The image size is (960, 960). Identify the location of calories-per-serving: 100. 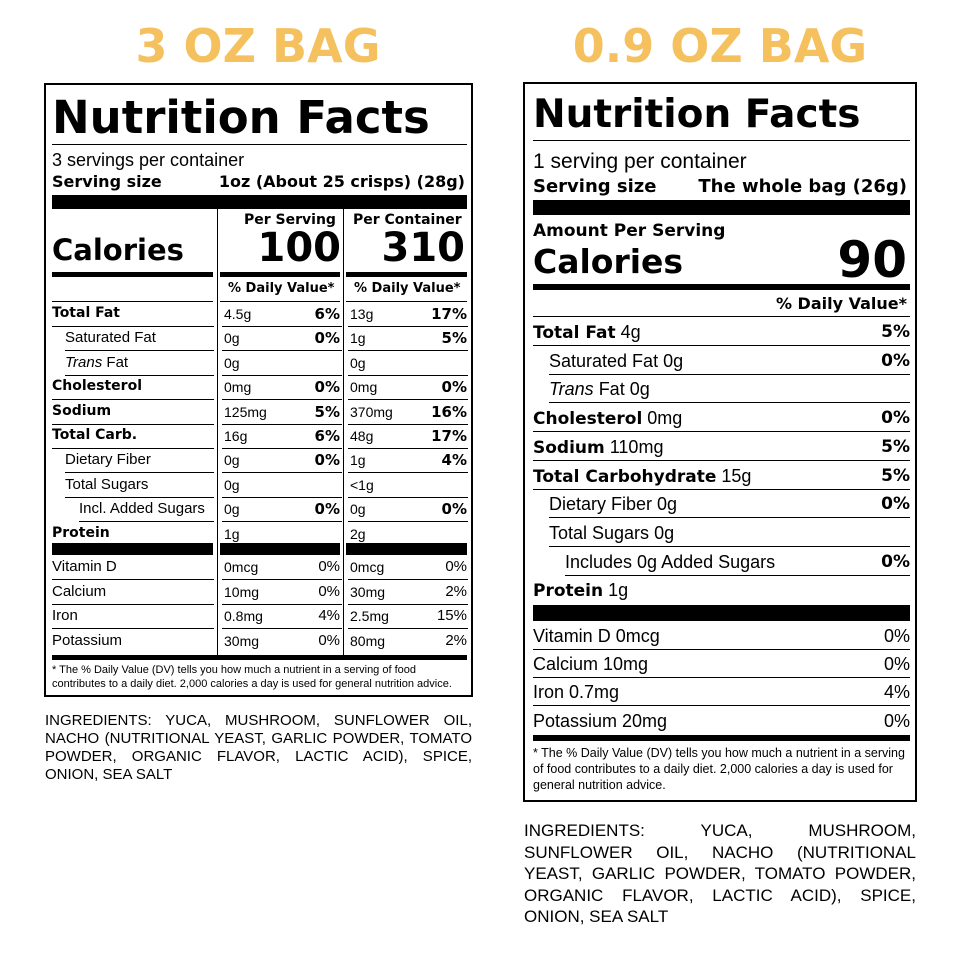
(299, 248).